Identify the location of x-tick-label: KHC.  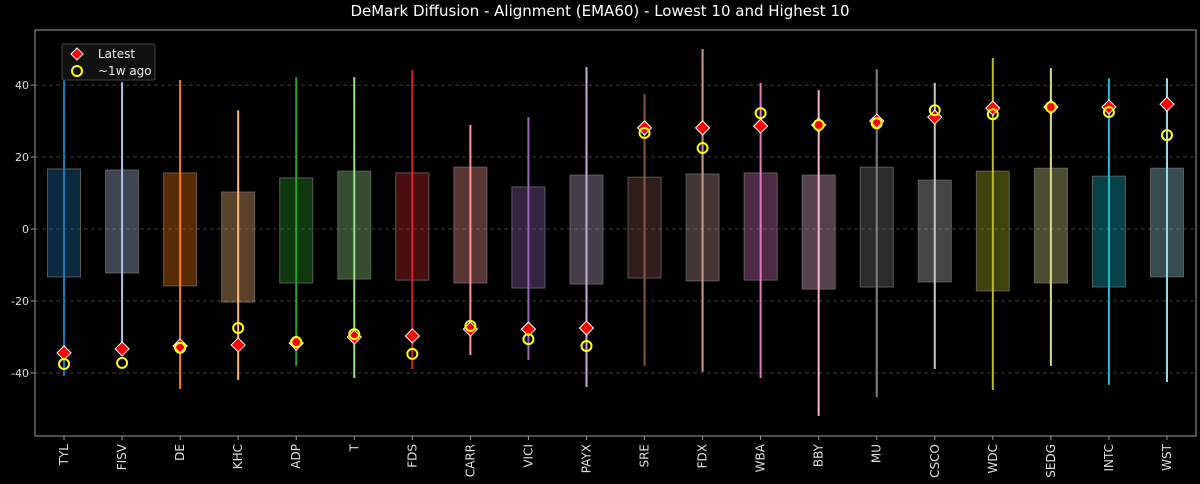
(238, 456).